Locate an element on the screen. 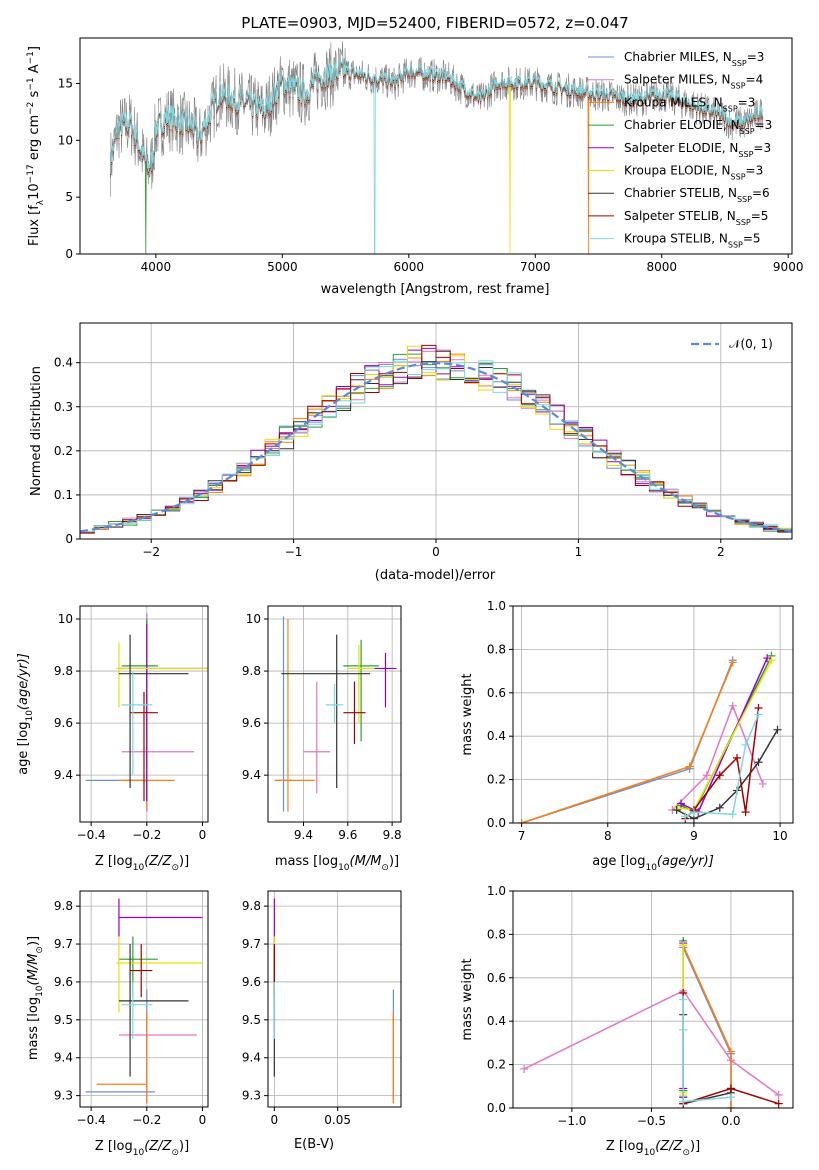  x-tick-label: −1 is located at coordinates (294, 552).